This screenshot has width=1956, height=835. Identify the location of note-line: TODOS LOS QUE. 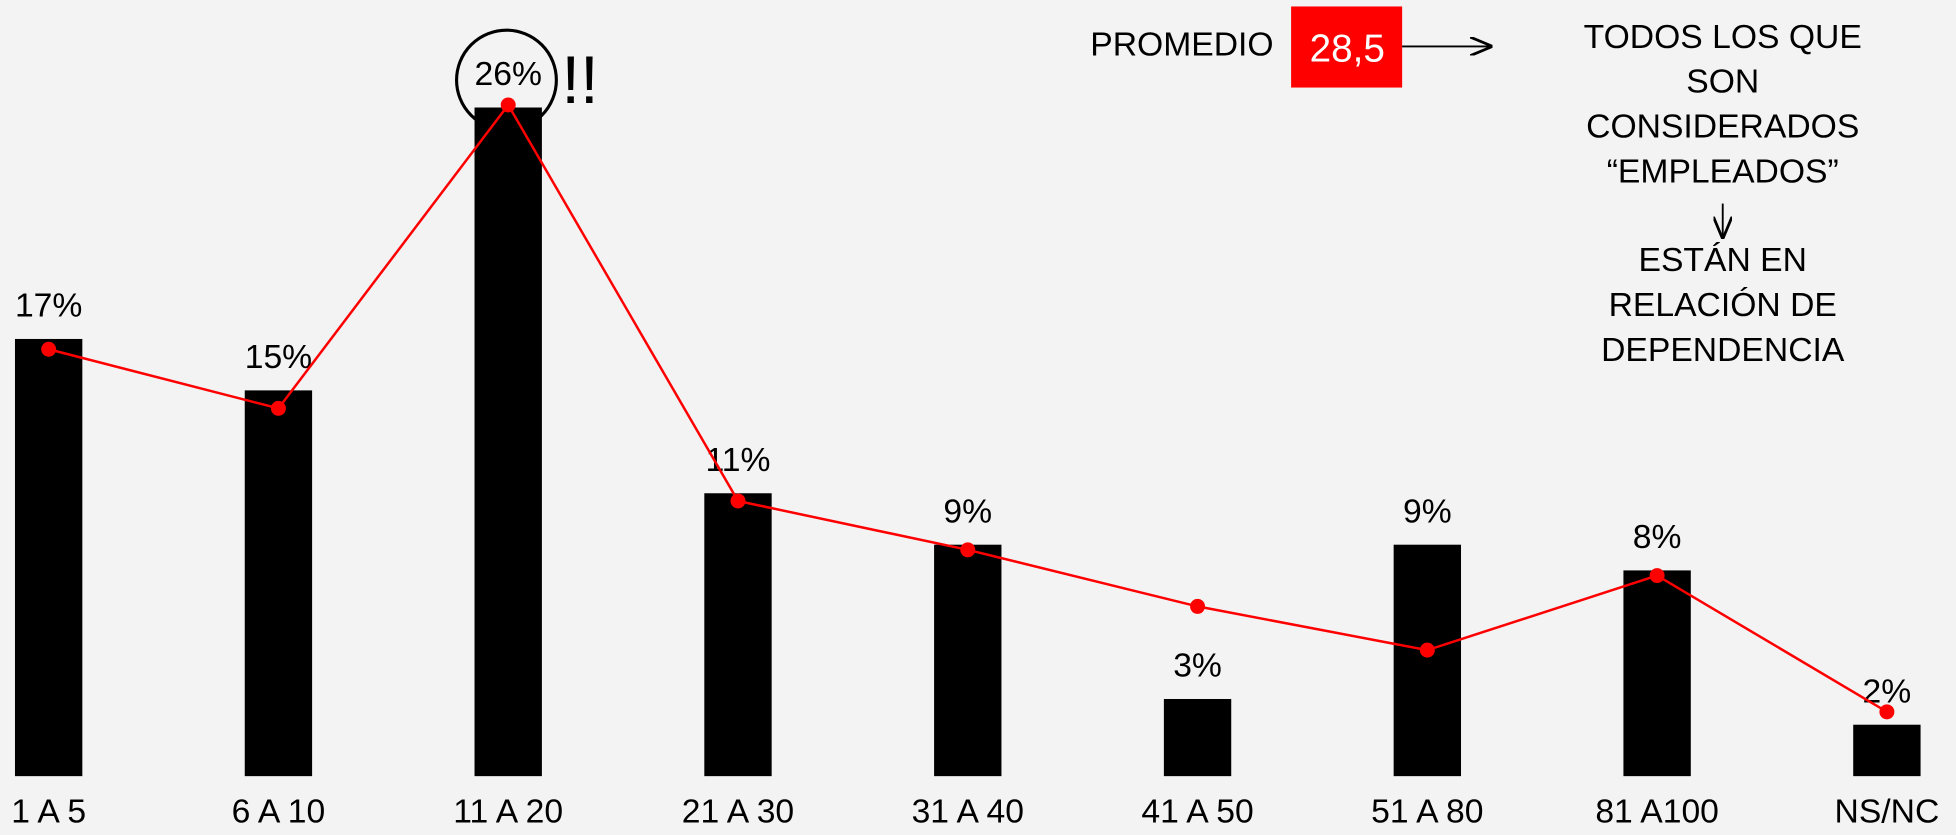
(1723, 37).